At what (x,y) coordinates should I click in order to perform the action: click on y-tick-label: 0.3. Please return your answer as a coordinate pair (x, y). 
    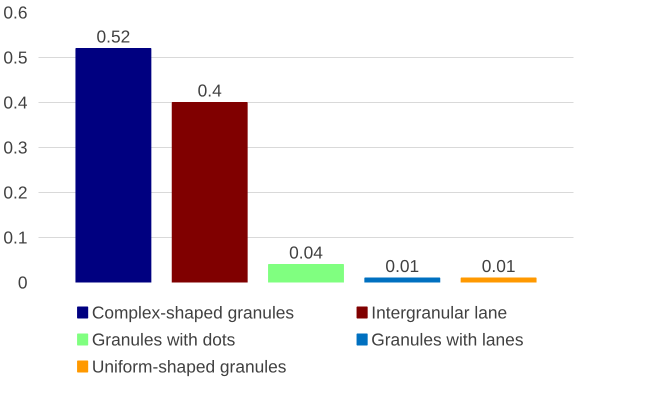
    Looking at the image, I should click on (15, 148).